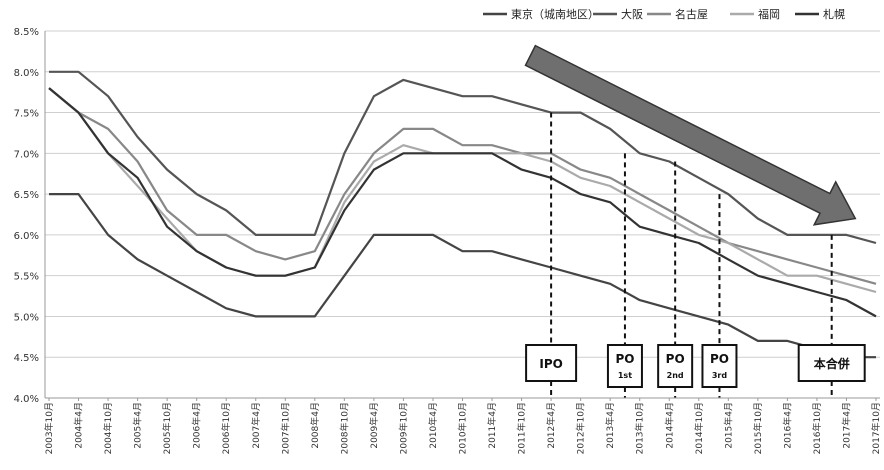 This screenshot has height=470, width=884. Describe the element at coordinates (719, 296) in the screenshot. I see `annotation-3: PO 3rd` at that location.